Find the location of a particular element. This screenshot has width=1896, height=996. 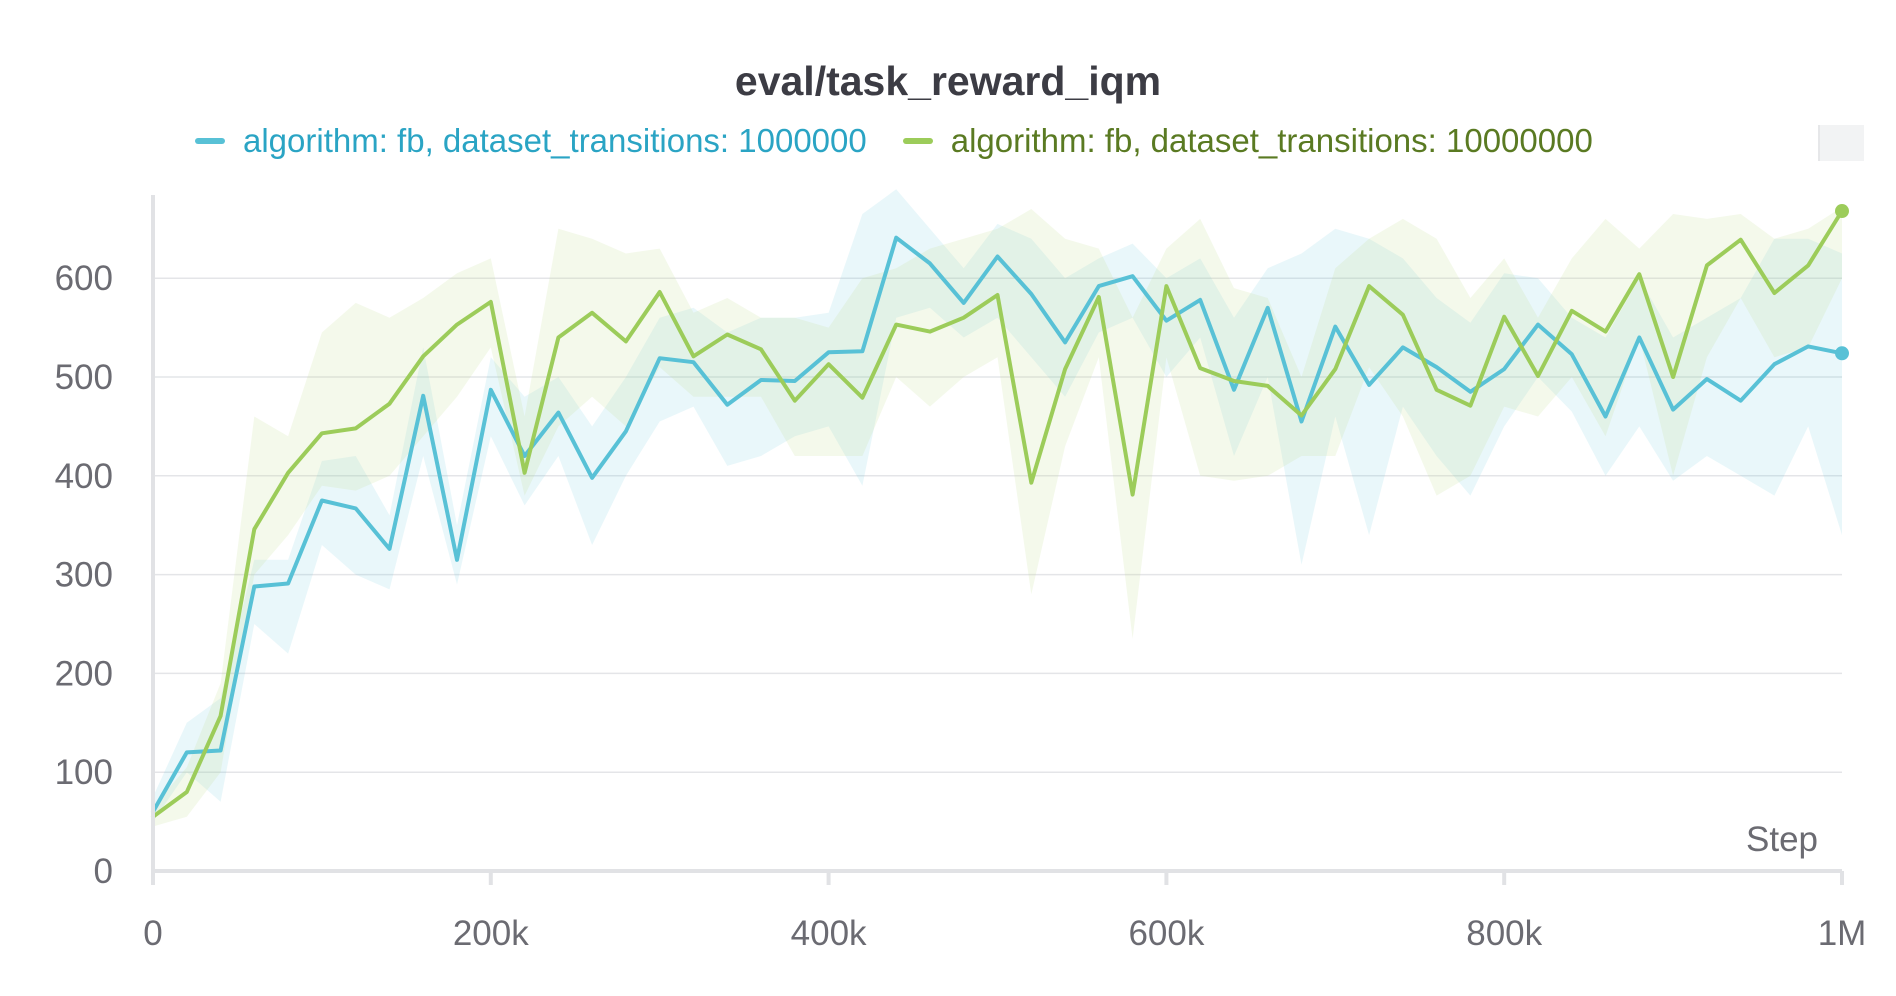

y-tick-label: 400 is located at coordinates (84, 476).